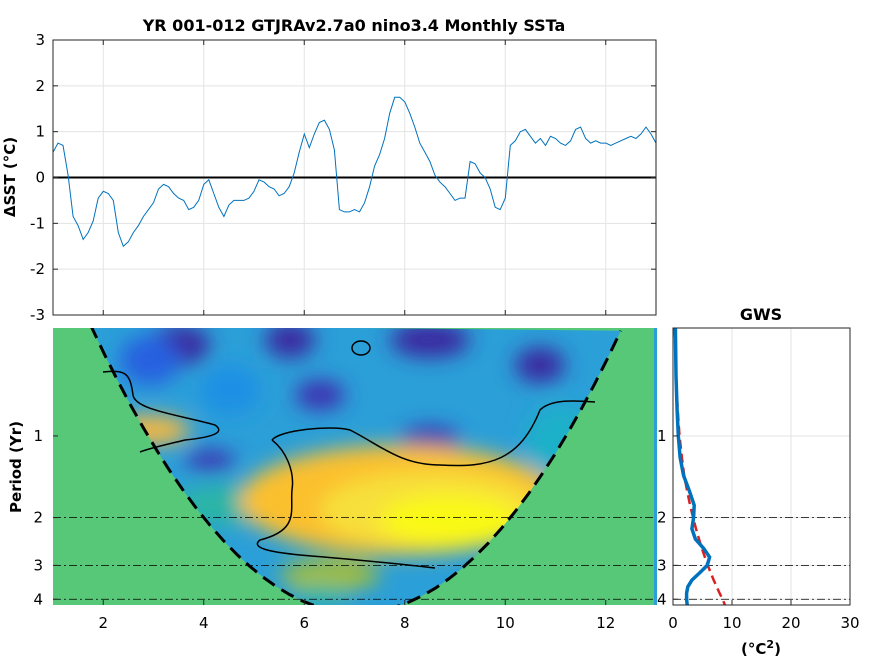  What do you see at coordinates (37, 315) in the screenshot?
I see `sst-ytick-label: -3` at bounding box center [37, 315].